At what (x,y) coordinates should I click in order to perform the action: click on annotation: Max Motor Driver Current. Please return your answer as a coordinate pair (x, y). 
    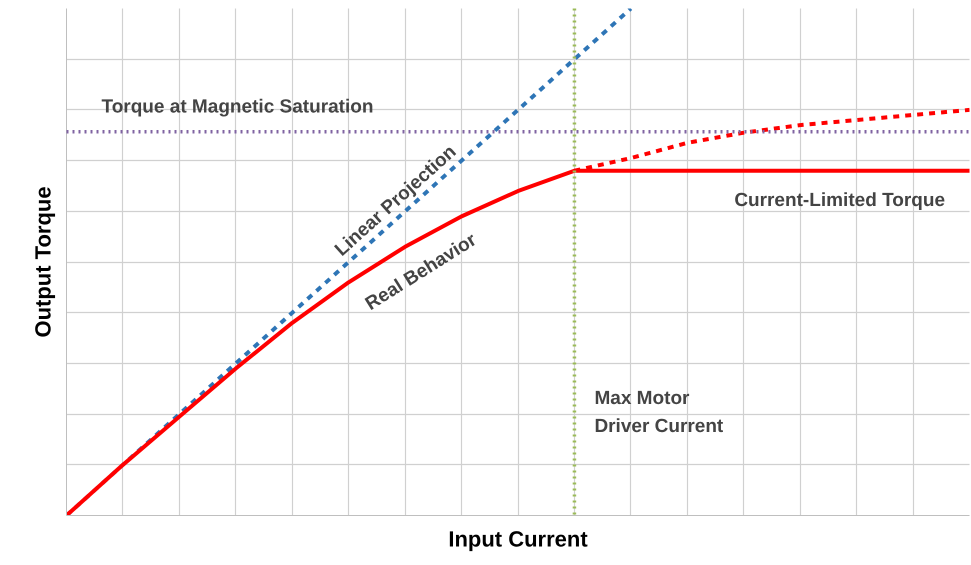
    Looking at the image, I should click on (659, 412).